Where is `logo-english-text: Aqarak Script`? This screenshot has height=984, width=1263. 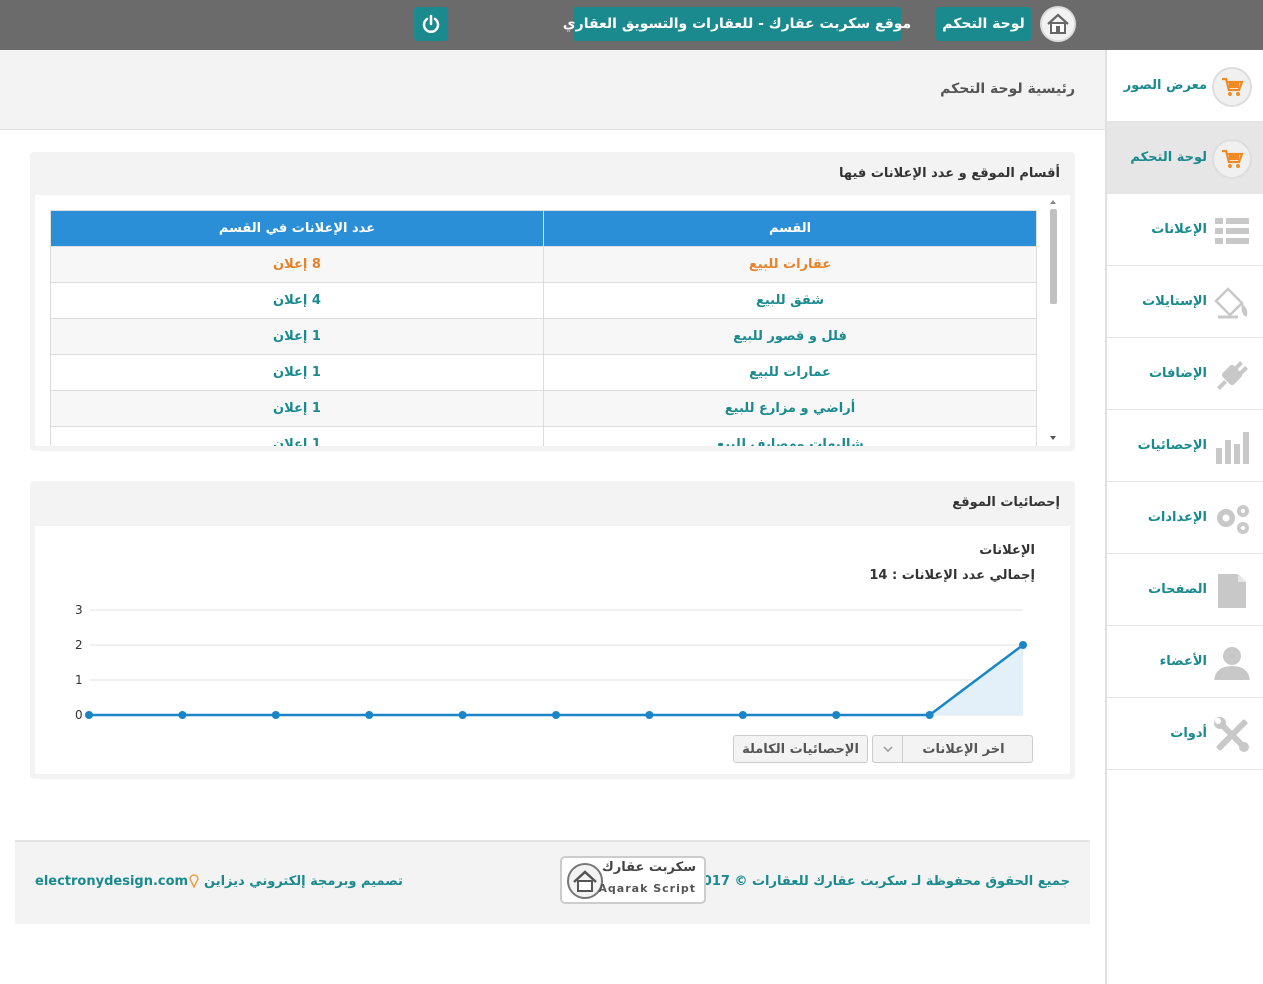
logo-english-text: Aqarak Script is located at coordinates (647, 888).